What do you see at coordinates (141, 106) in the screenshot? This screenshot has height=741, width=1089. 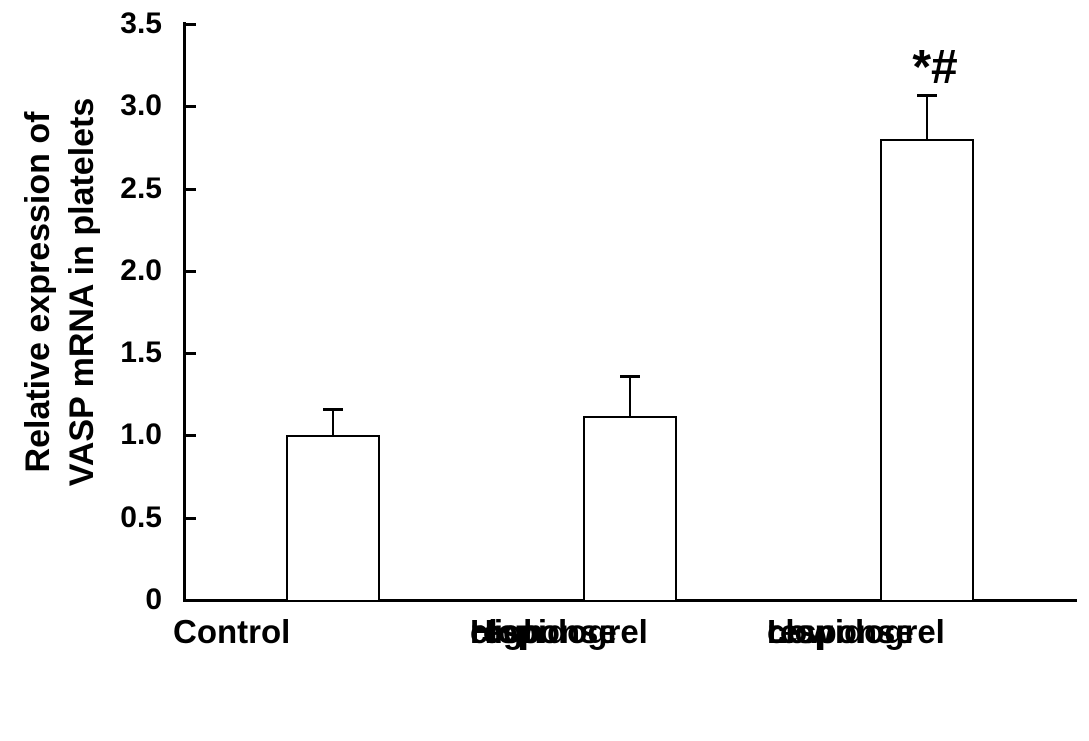 I see `y-tick-label: 3.0` at bounding box center [141, 106].